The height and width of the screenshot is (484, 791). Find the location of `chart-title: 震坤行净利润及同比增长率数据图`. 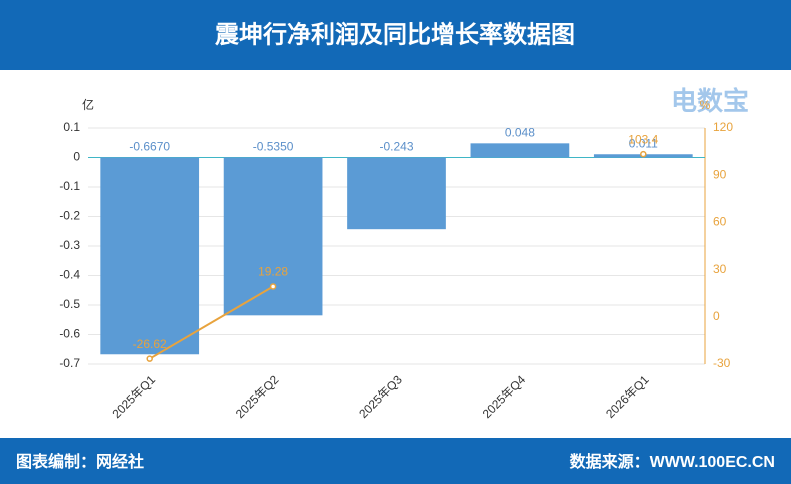

chart-title: 震坤行净利润及同比增长率数据图 is located at coordinates (395, 34).